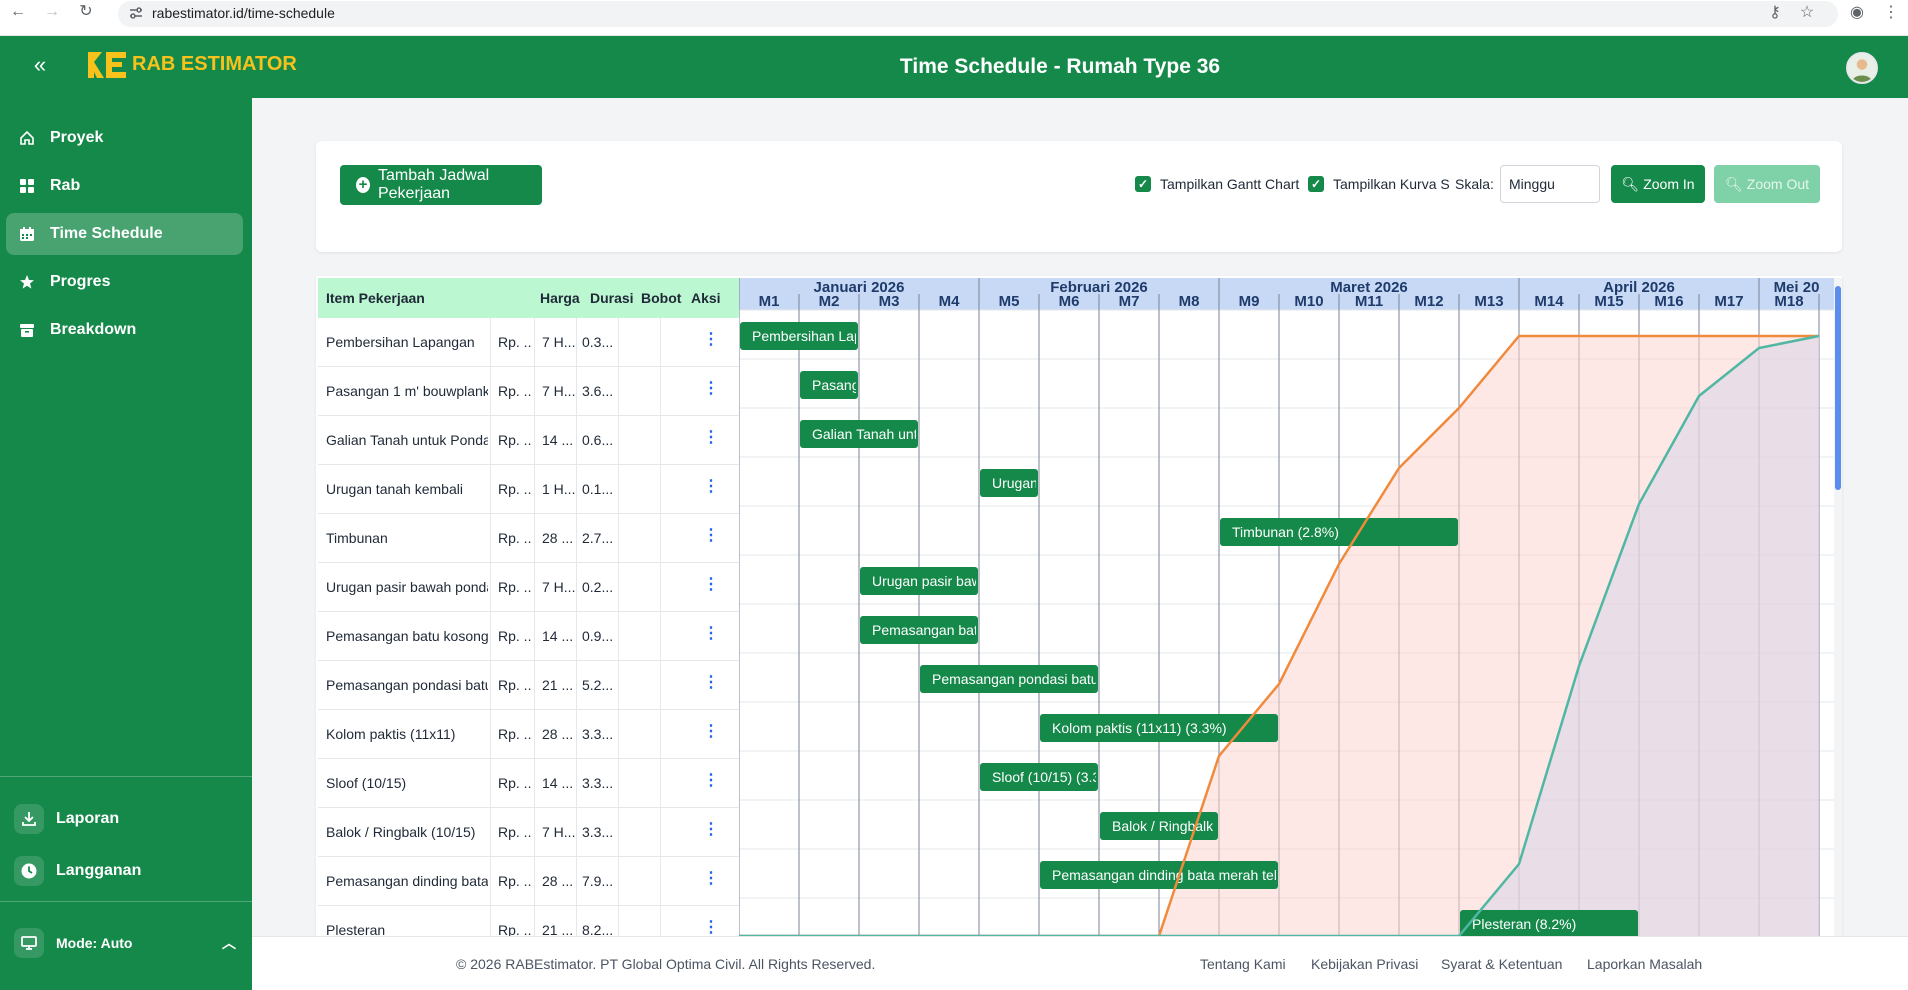  Describe the element at coordinates (1778, 184) in the screenshot. I see `zoom-out-label: Zoom Out` at that location.